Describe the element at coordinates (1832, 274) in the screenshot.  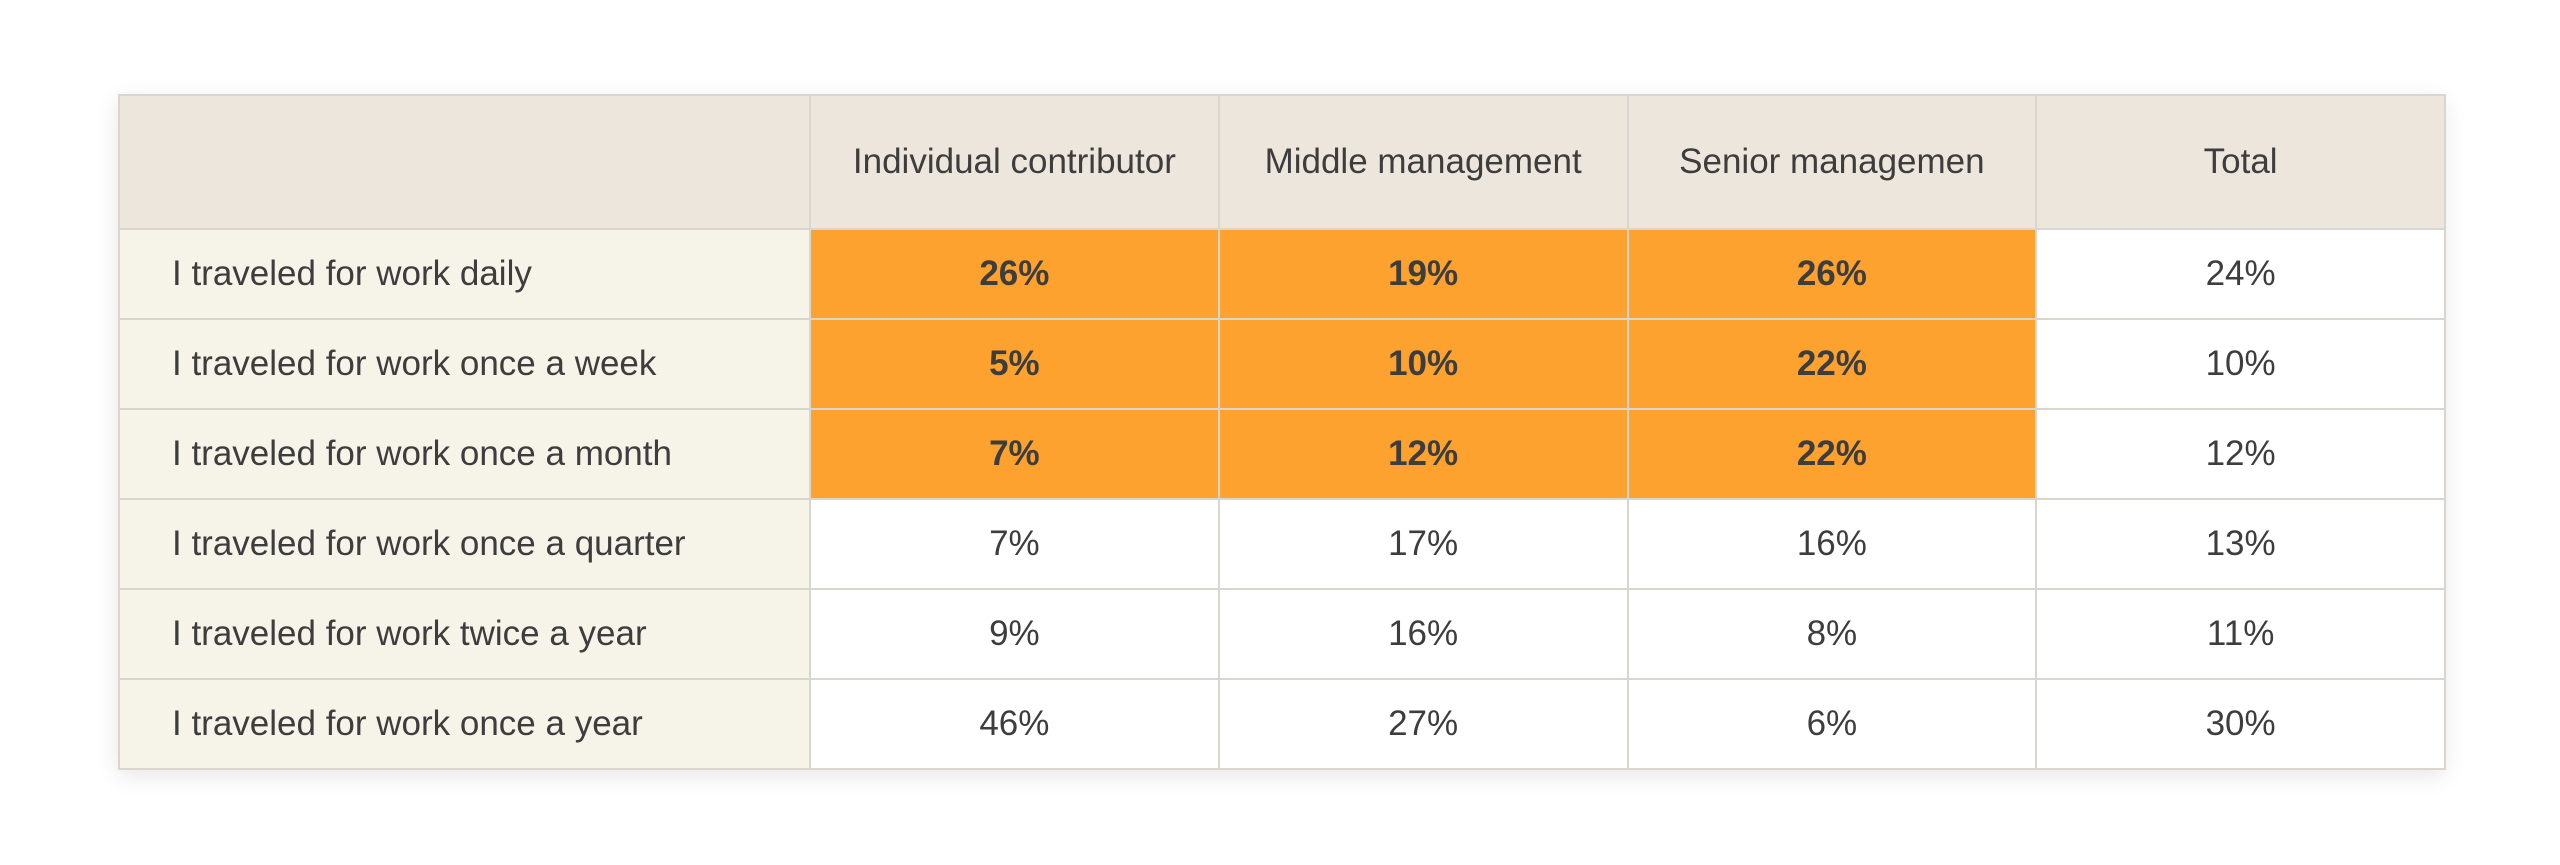
I see `value-cell-senior-management: 26%` at that location.